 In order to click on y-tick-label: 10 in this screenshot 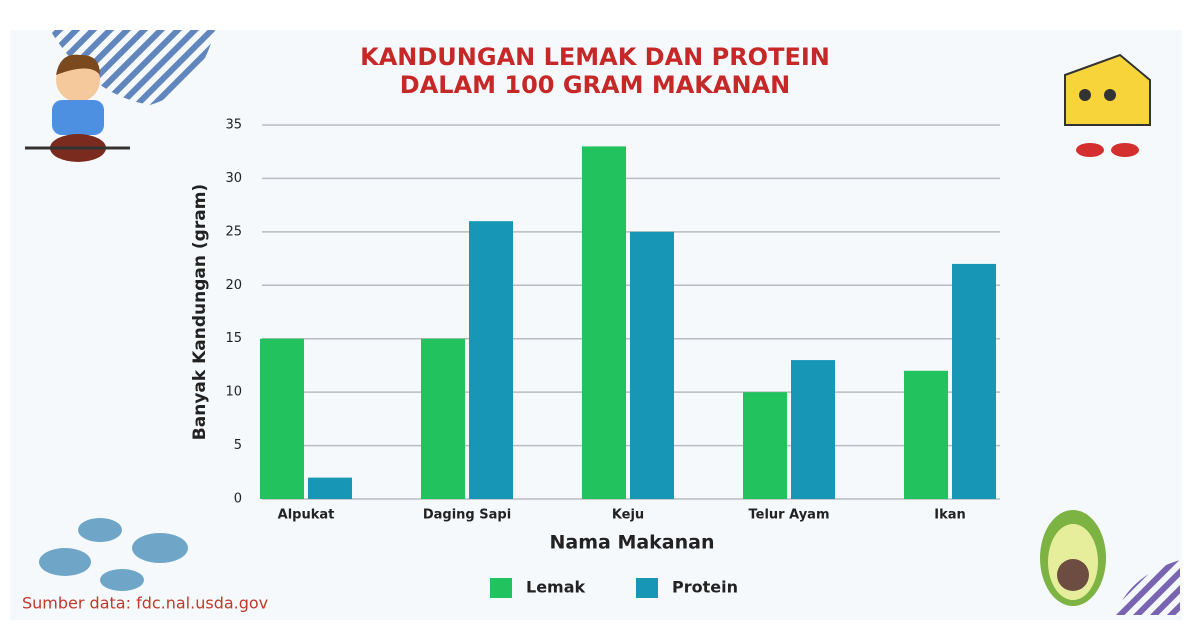, I will do `click(233, 392)`.